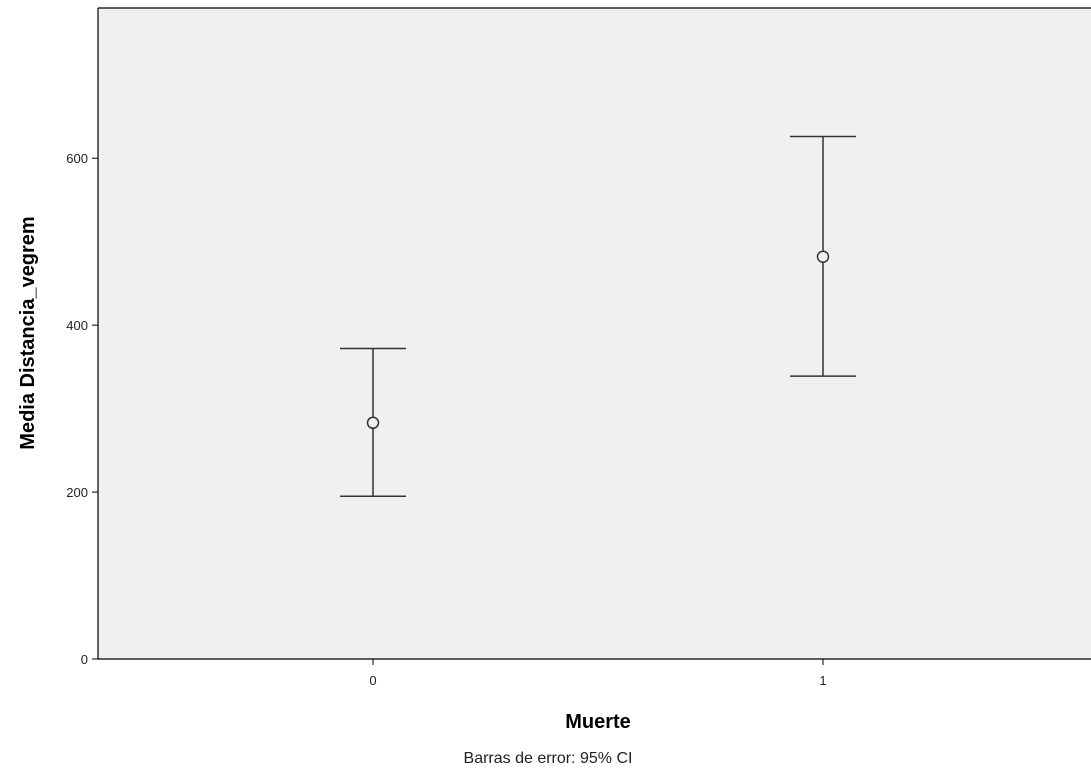 The height and width of the screenshot is (778, 1091). Describe the element at coordinates (548, 758) in the screenshot. I see `chart-footnote: Barras de error: 95% CI` at that location.